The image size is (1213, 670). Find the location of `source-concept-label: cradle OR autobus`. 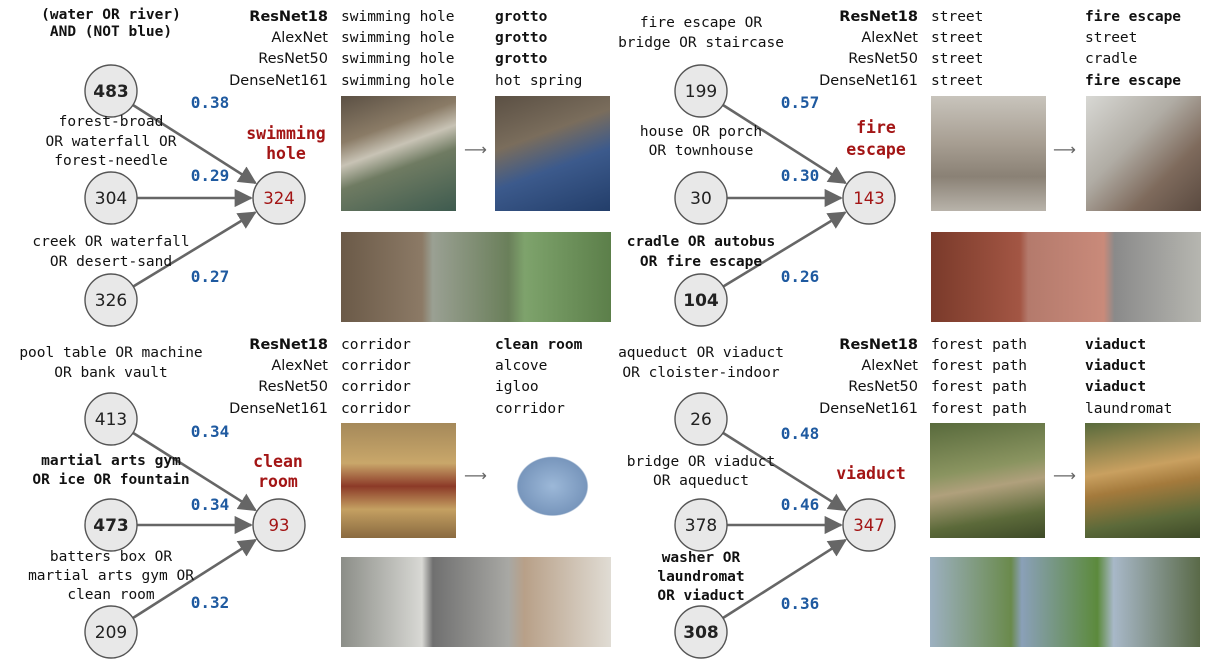

source-concept-label: cradle OR autobus is located at coordinates (701, 242).